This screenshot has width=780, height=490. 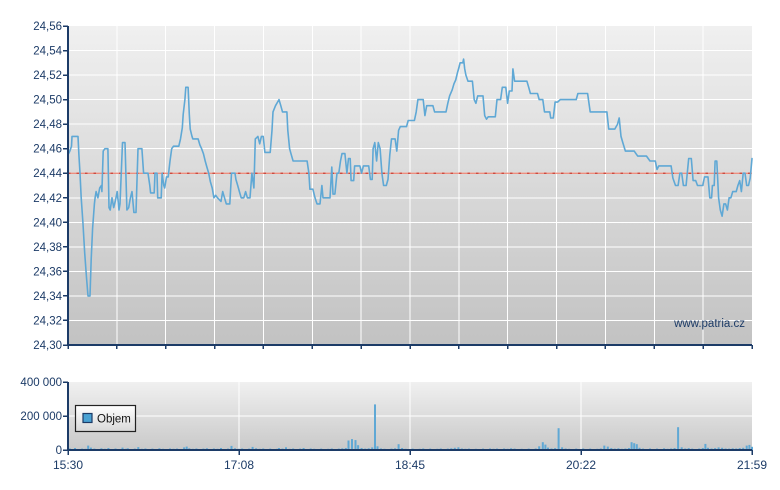 What do you see at coordinates (47, 27) in the screenshot?
I see `price-y-axis-label: 24,56` at bounding box center [47, 27].